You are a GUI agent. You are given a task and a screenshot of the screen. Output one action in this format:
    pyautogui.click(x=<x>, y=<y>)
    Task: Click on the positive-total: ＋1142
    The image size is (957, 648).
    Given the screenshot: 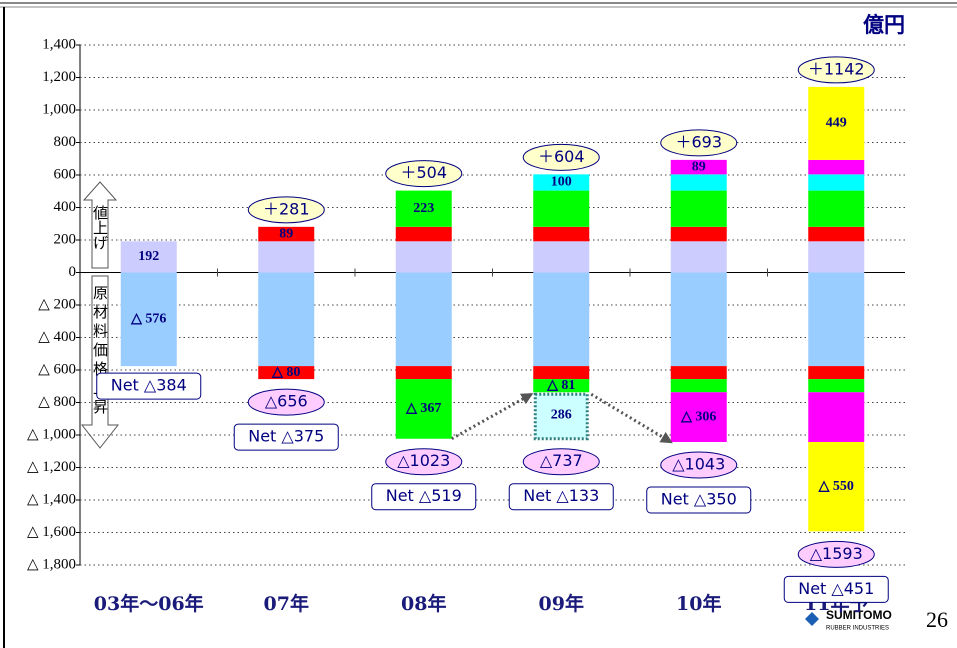 What is the action you would take?
    pyautogui.click(x=836, y=68)
    